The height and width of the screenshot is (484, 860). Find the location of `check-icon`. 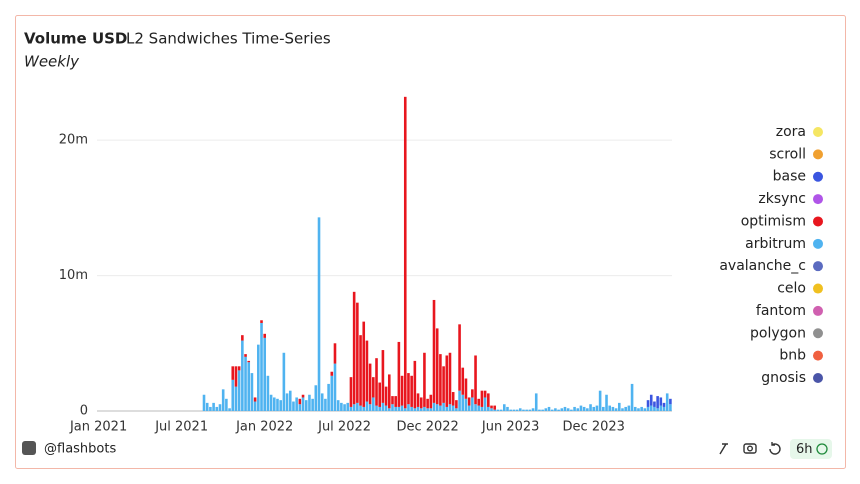

check-icon is located at coordinates (822, 449).